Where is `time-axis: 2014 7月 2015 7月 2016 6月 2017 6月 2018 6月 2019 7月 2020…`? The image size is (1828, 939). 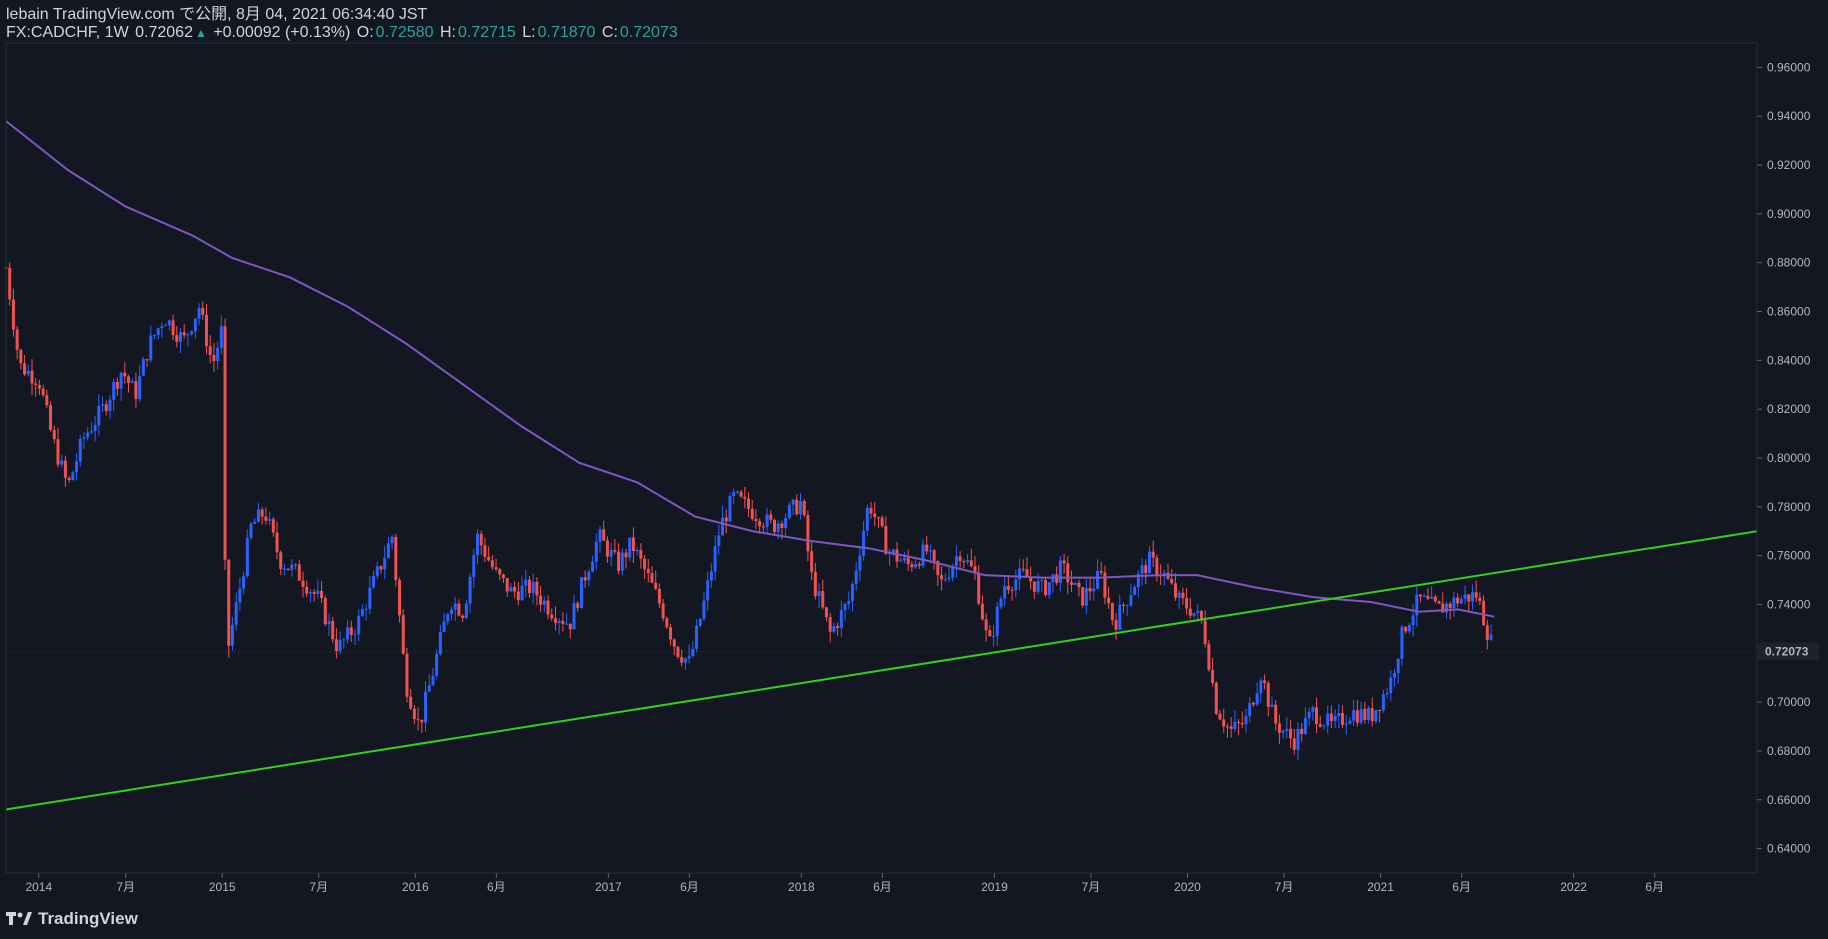 time-axis: 2014 7月 2015 7月 2016 6月 2017 6月 2018 6月 2019 7月 2020… is located at coordinates (844, 883).